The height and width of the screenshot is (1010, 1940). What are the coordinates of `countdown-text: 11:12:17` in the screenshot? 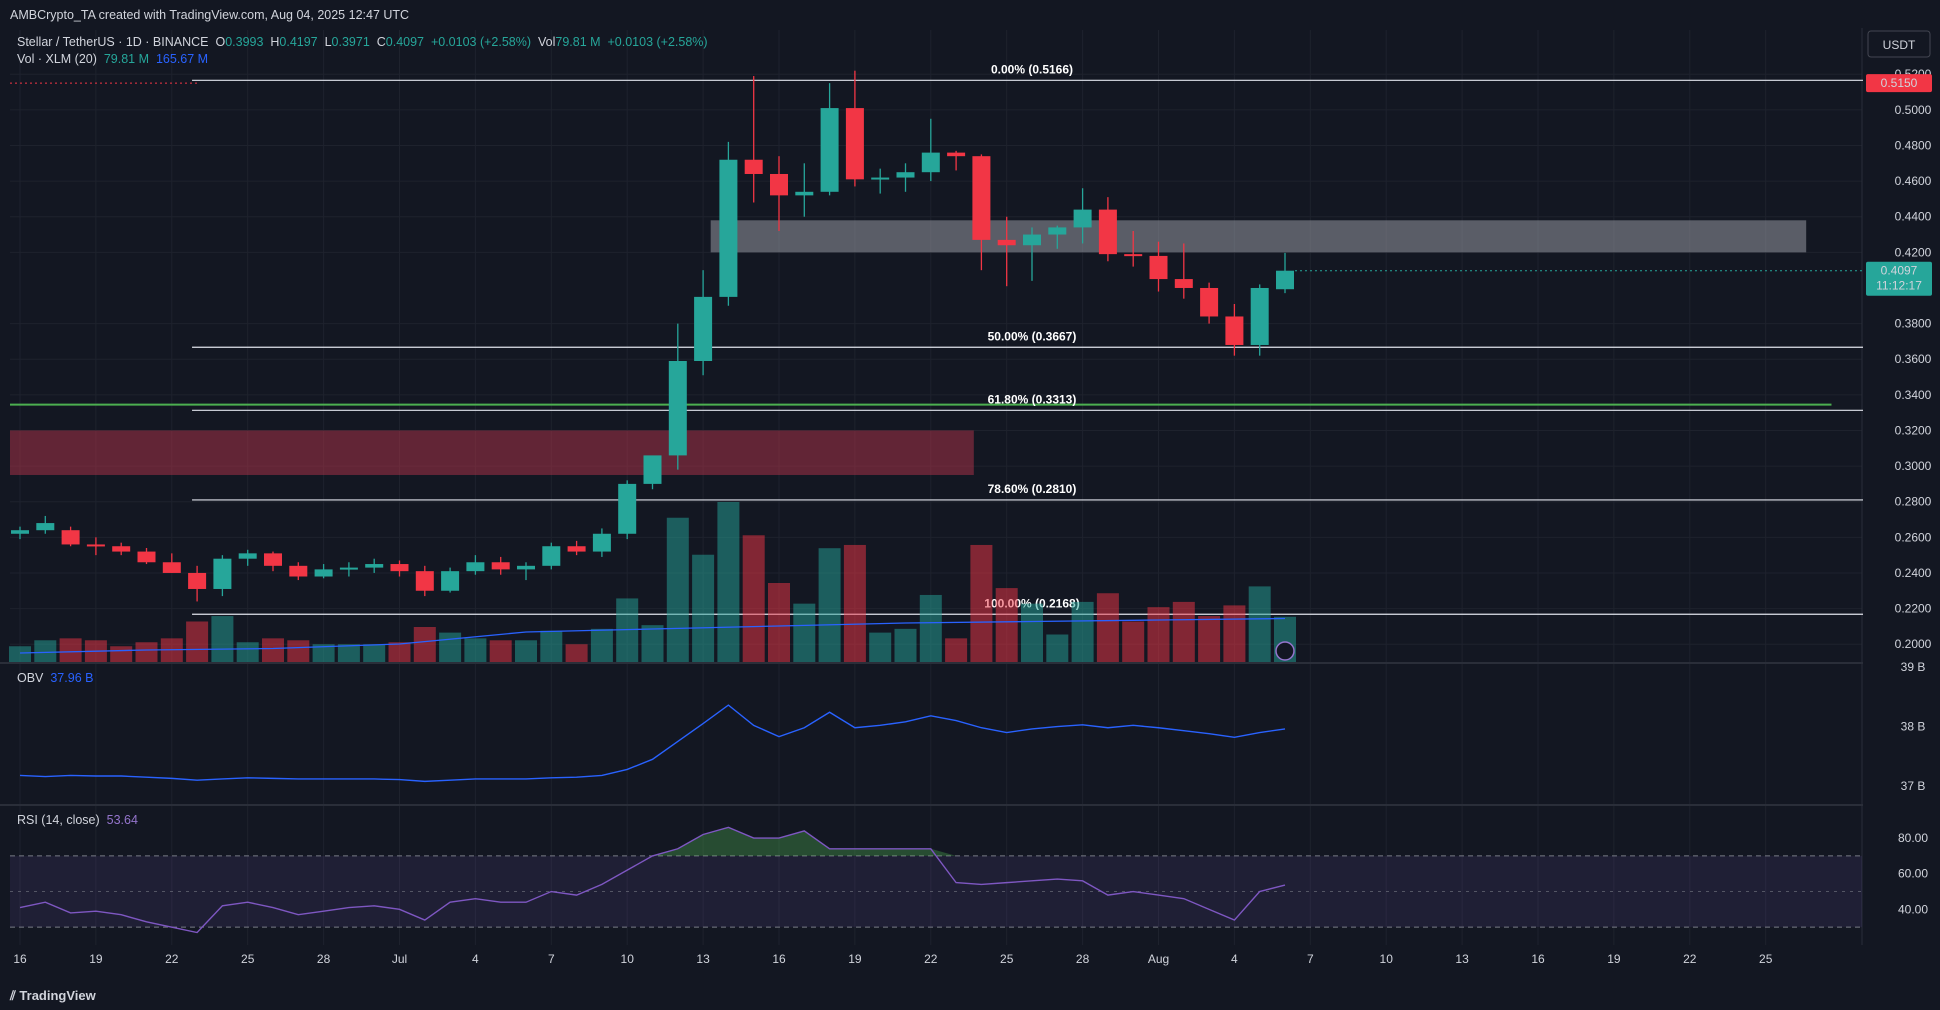 It's located at (1899, 286).